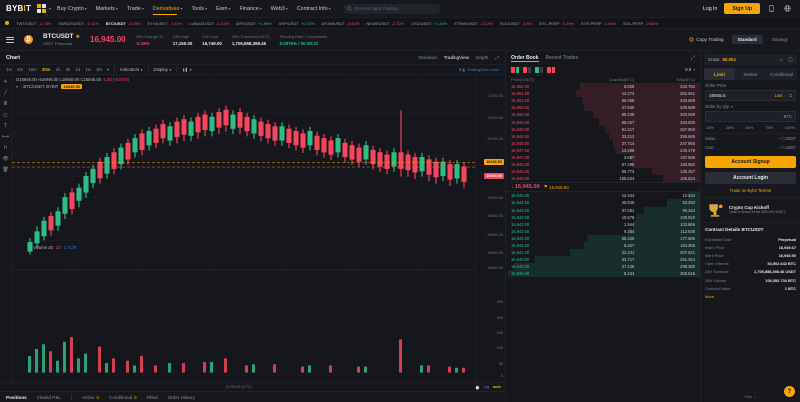 This screenshot has height=402, width=800. Describe the element at coordinates (603, 150) in the screenshot. I see `orderbook-row-ask: 16,947.50 13.288 240.279` at that location.